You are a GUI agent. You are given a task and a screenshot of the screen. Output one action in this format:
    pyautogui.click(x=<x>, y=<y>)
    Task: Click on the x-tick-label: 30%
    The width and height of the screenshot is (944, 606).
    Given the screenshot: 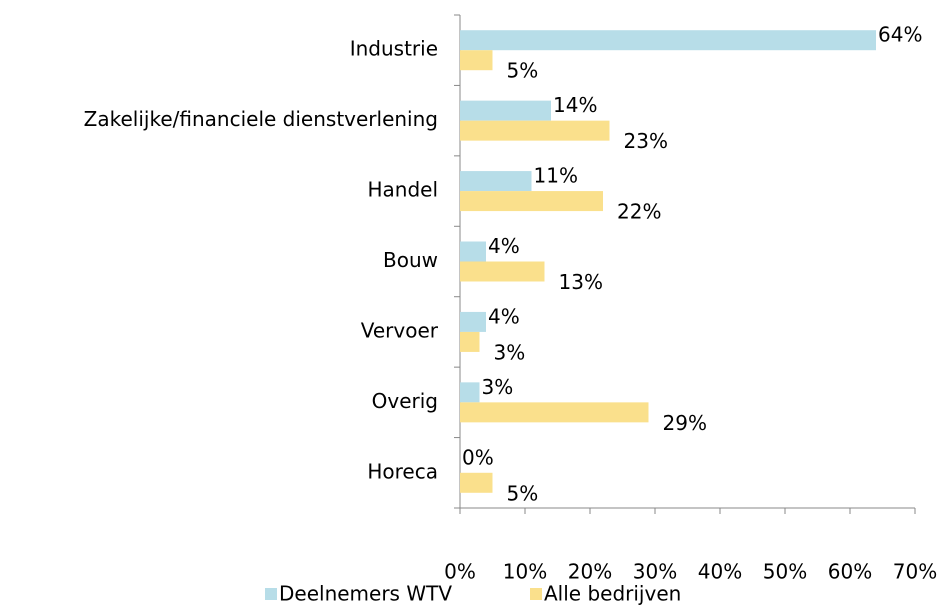 What is the action you would take?
    pyautogui.click(x=655, y=572)
    